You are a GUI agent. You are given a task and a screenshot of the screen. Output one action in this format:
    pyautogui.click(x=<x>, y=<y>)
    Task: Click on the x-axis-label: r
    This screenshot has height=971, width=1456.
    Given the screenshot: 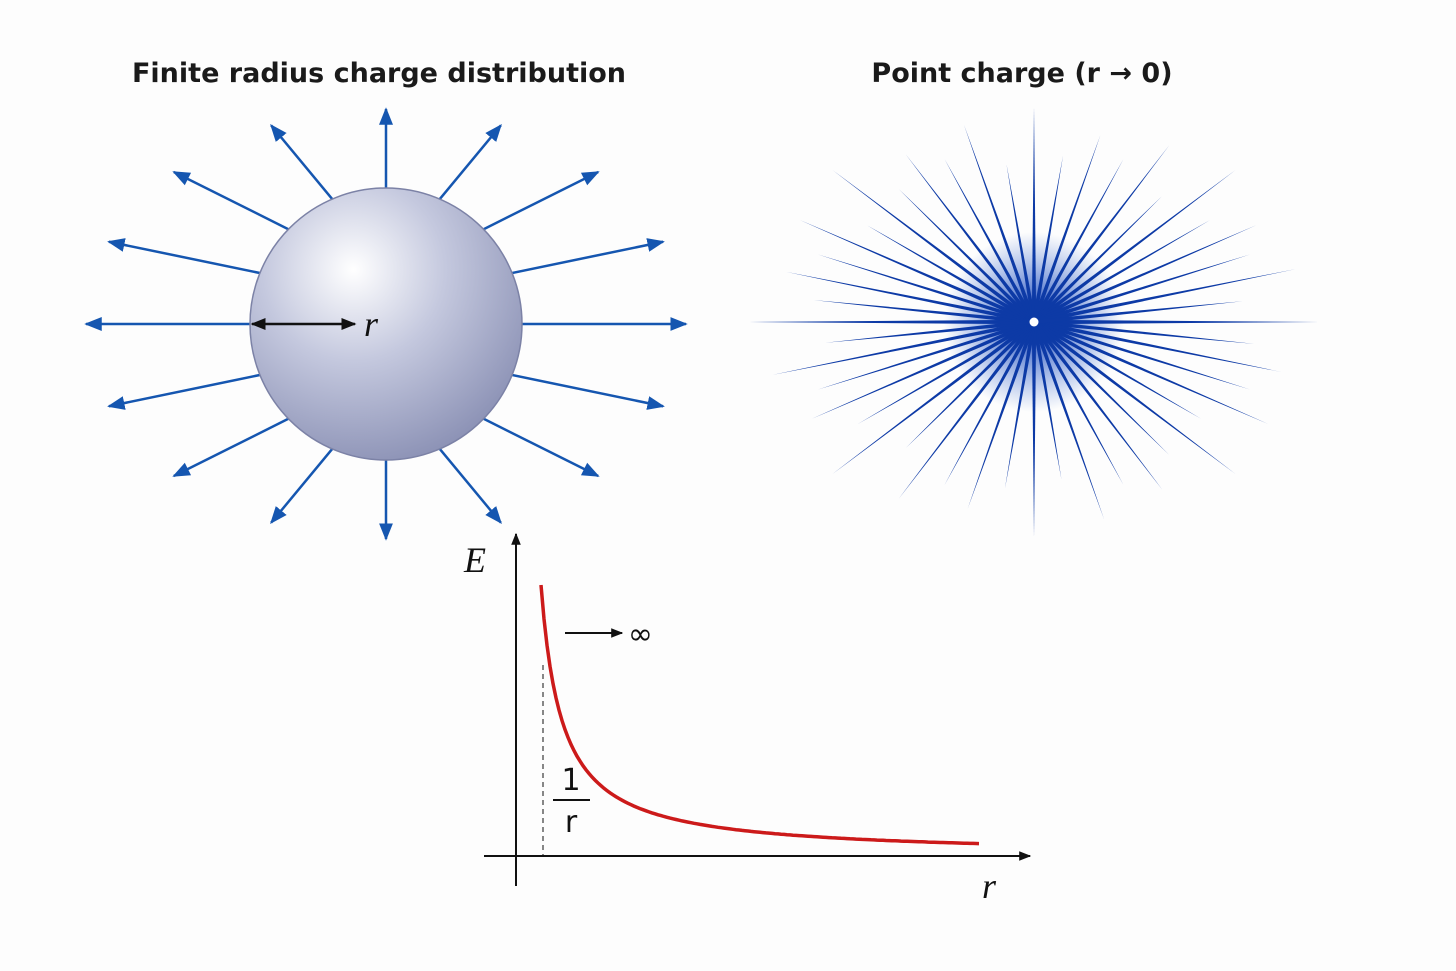 What is the action you would take?
    pyautogui.click(x=989, y=886)
    